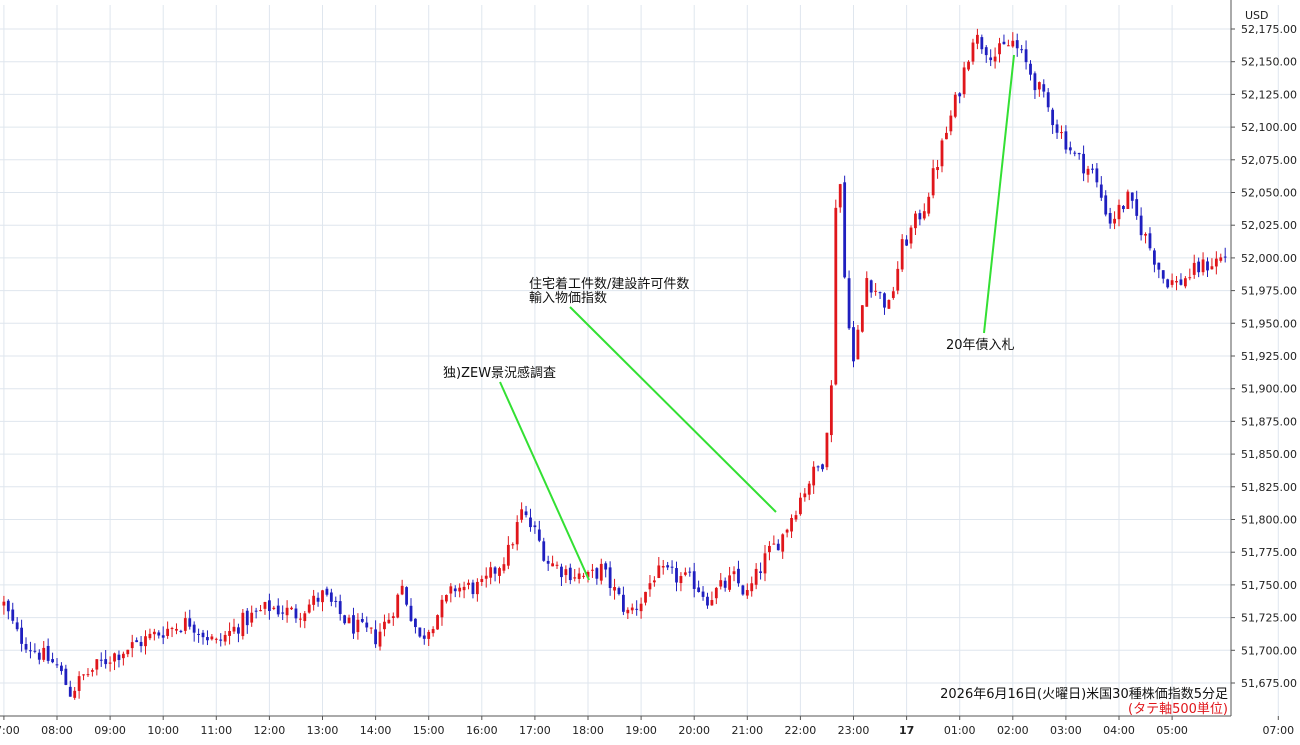 This screenshot has height=745, width=1300. What do you see at coordinates (999, 194) in the screenshot?
I see `annotation-leader-bond` at bounding box center [999, 194].